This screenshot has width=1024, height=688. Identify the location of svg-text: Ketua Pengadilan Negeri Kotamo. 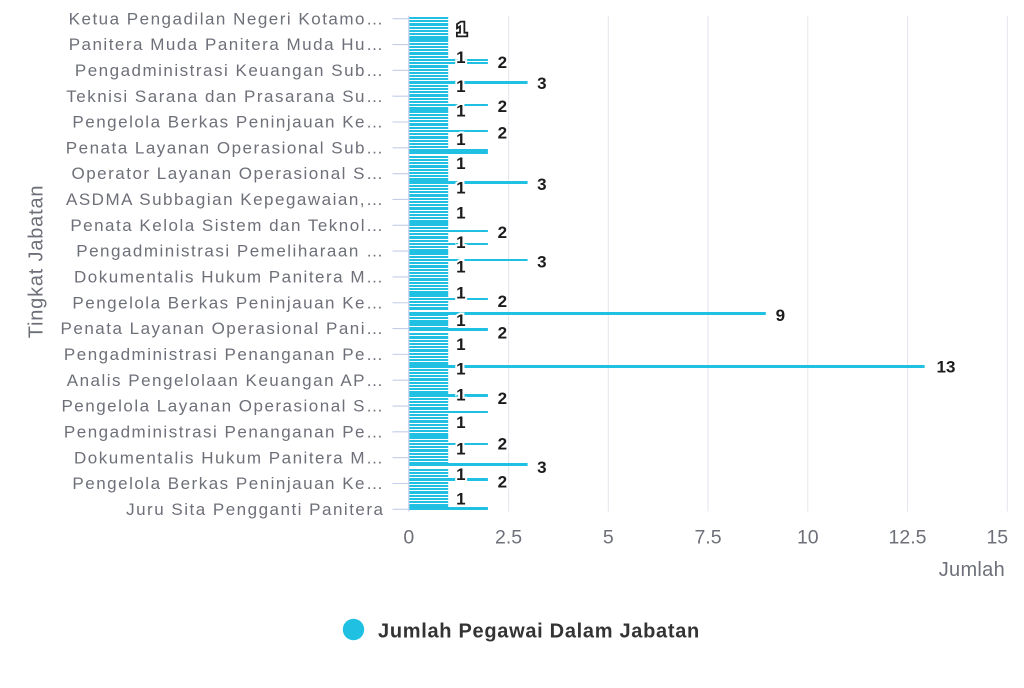
(227, 18).